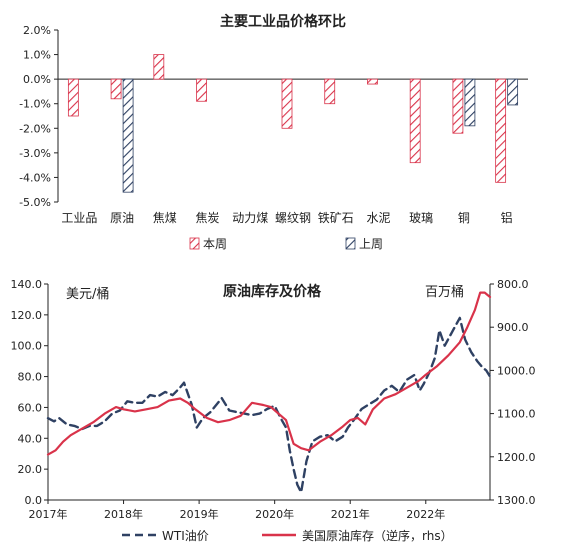  I want to click on chart1-category-label: 玻璃, so click(421, 218).